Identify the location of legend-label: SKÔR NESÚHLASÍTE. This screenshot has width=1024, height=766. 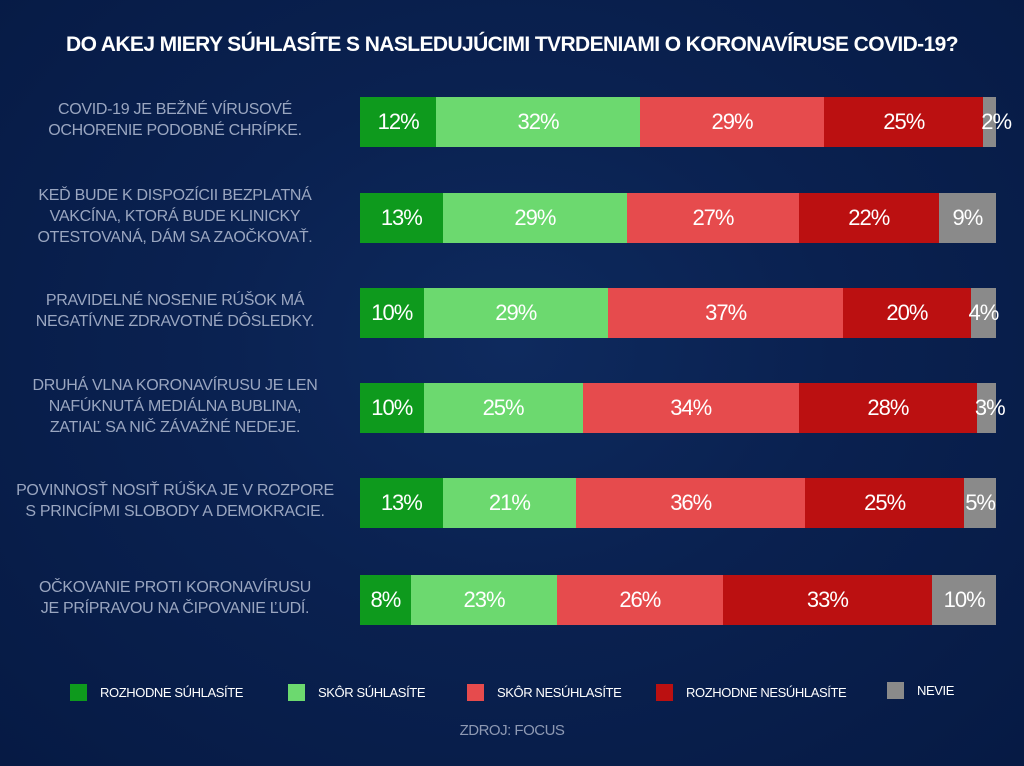
(559, 692).